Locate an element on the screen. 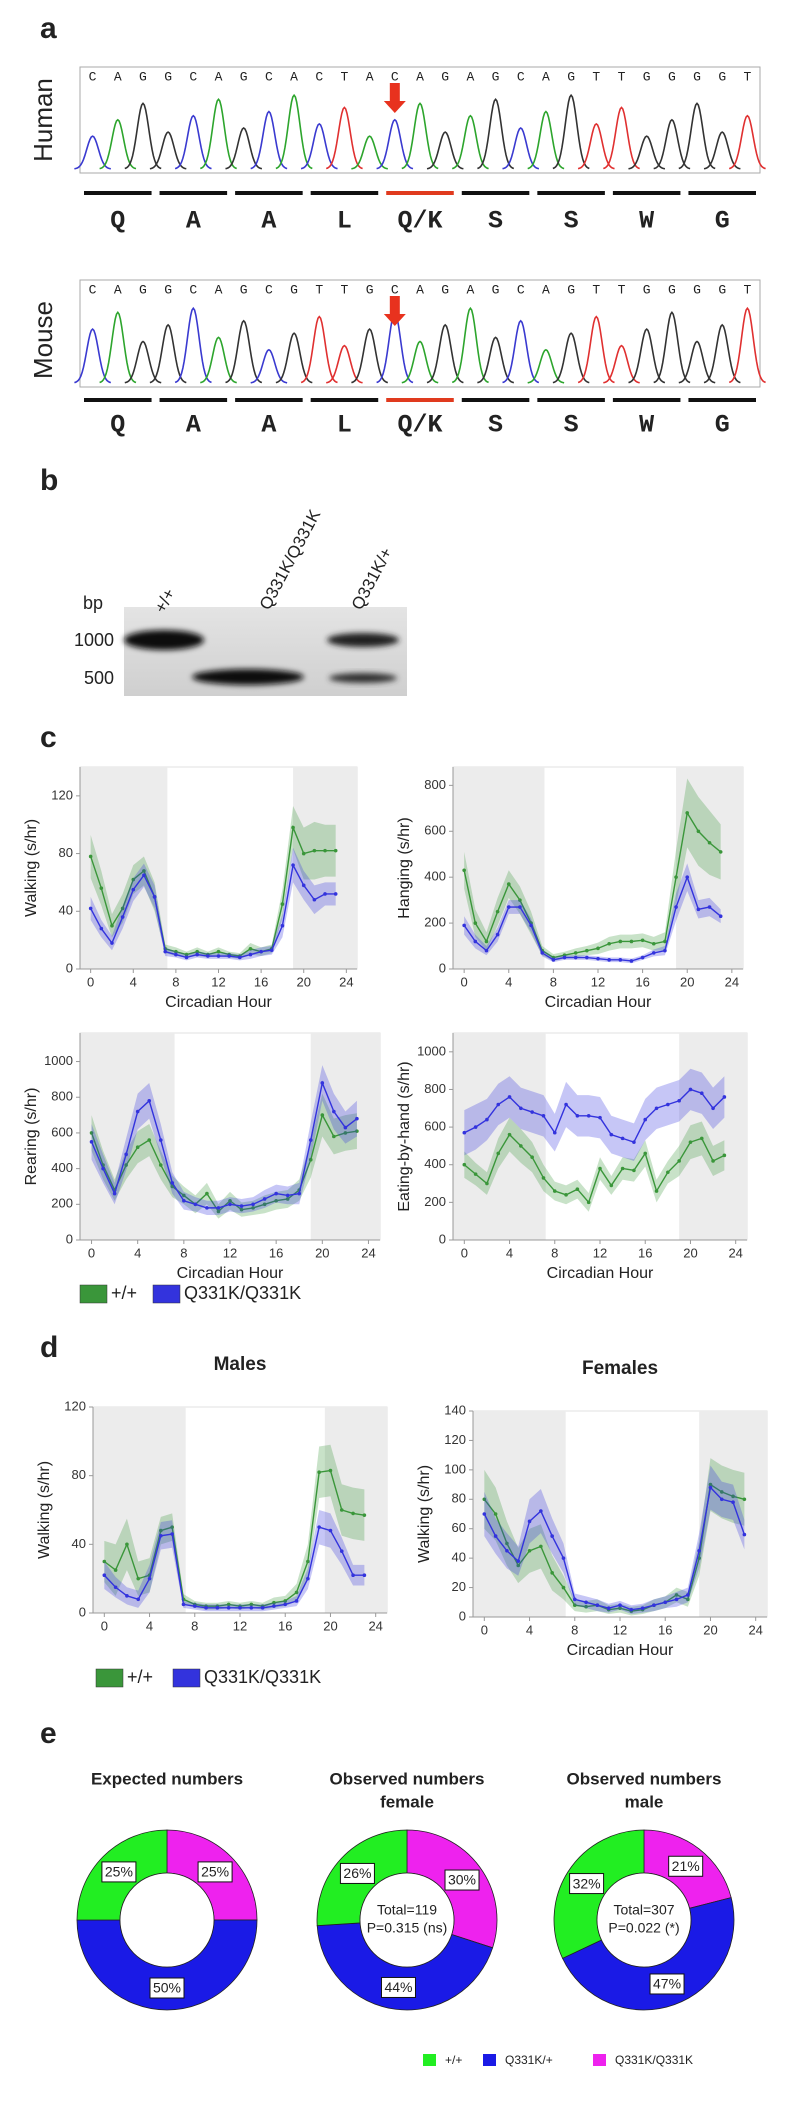 Image resolution: width=800 pixels, height=2105 pixels. species-label: Human is located at coordinates (43, 120).